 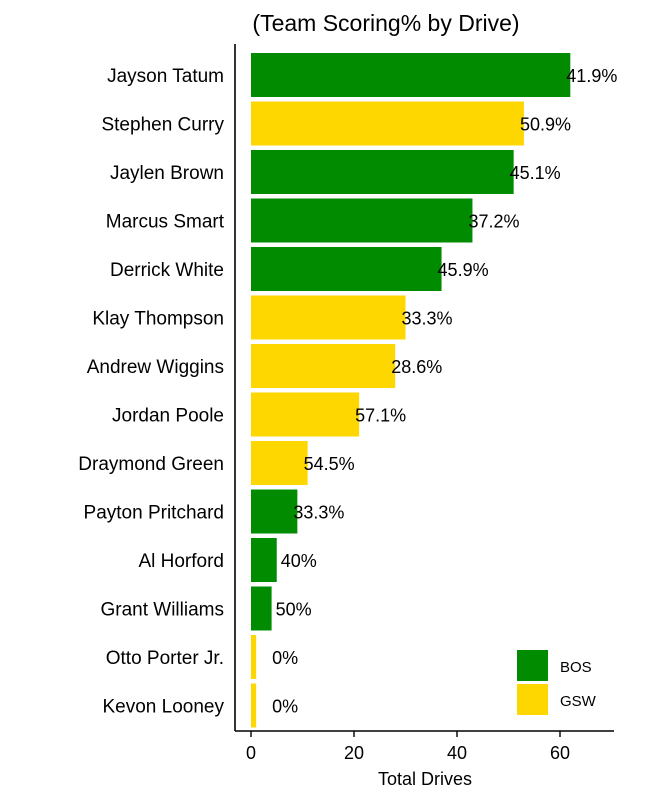 I want to click on bar-stephen-curry, so click(x=387, y=123).